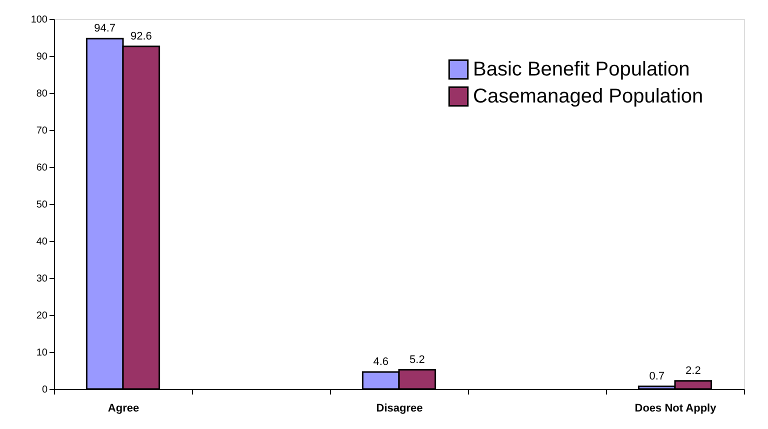  What do you see at coordinates (588, 97) in the screenshot?
I see `legend-label: Casemanaged Population` at bounding box center [588, 97].